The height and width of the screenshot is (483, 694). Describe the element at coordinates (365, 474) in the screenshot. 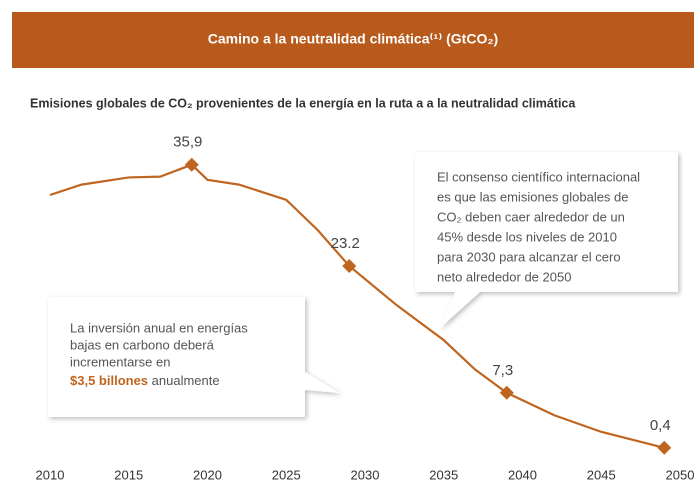

I see `x-tick-label: 2030` at that location.